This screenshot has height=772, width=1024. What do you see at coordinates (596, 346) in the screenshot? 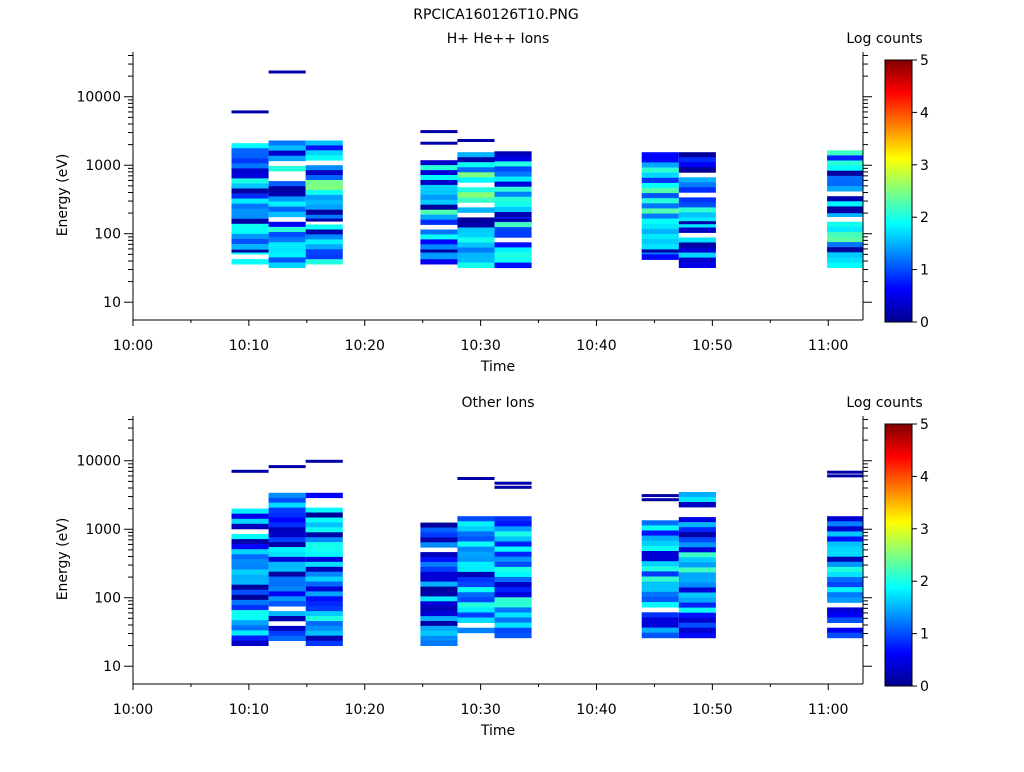
I see `x-tick-label: 10:40` at bounding box center [596, 346].